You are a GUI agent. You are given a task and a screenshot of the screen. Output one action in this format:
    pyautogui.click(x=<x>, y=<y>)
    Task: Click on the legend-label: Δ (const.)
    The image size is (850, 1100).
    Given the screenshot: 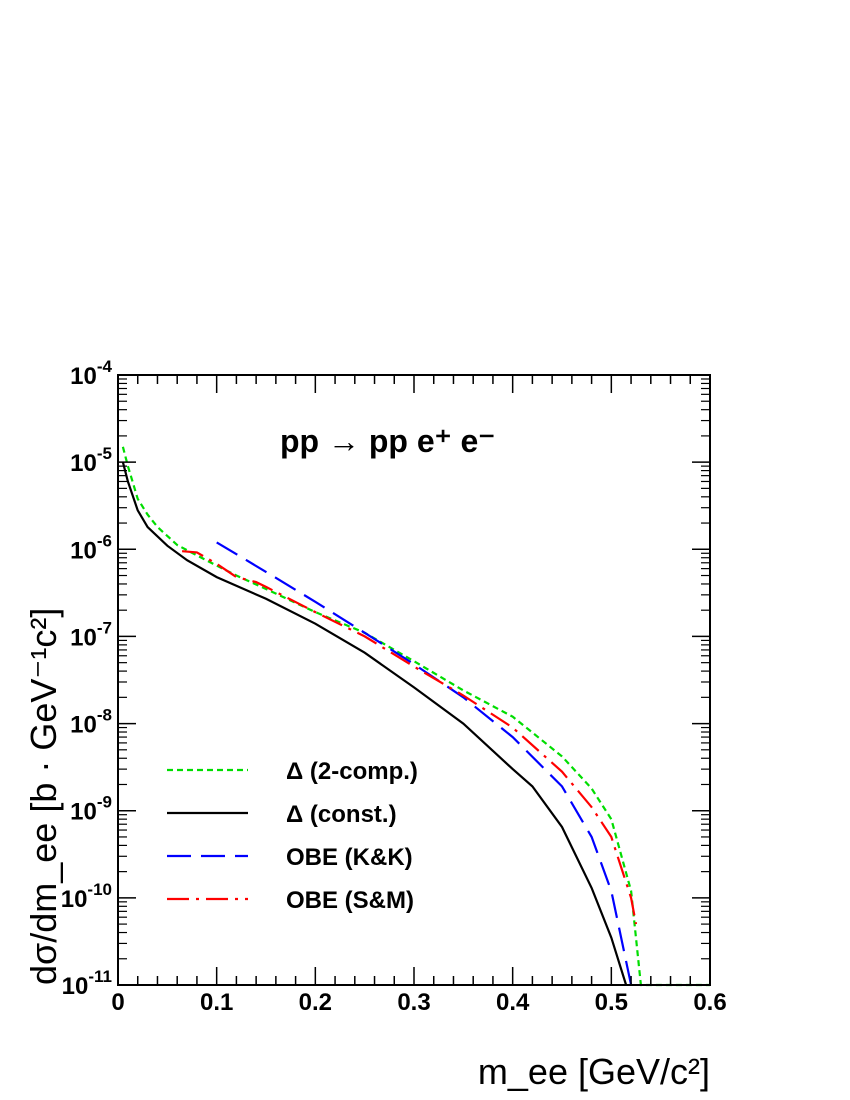 What is the action you would take?
    pyautogui.click(x=341, y=814)
    